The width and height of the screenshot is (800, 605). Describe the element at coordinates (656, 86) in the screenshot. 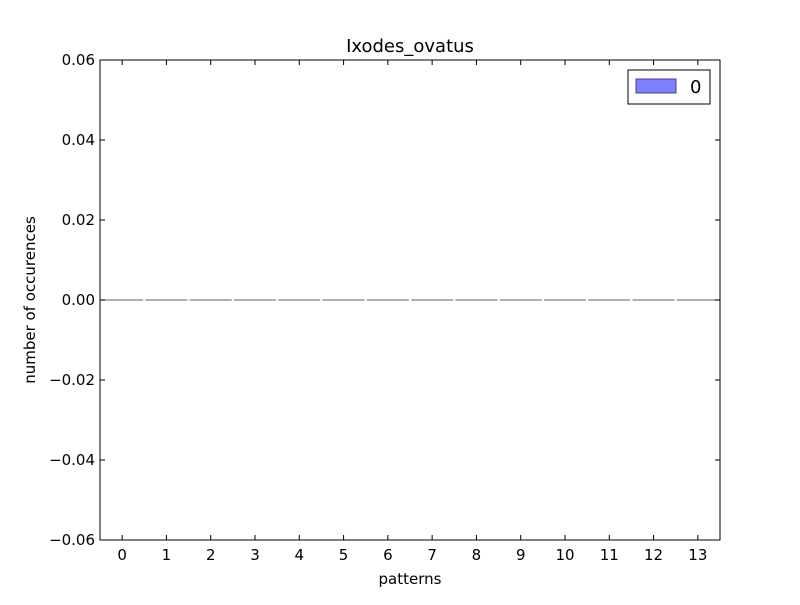

I see `legend-swatch` at that location.